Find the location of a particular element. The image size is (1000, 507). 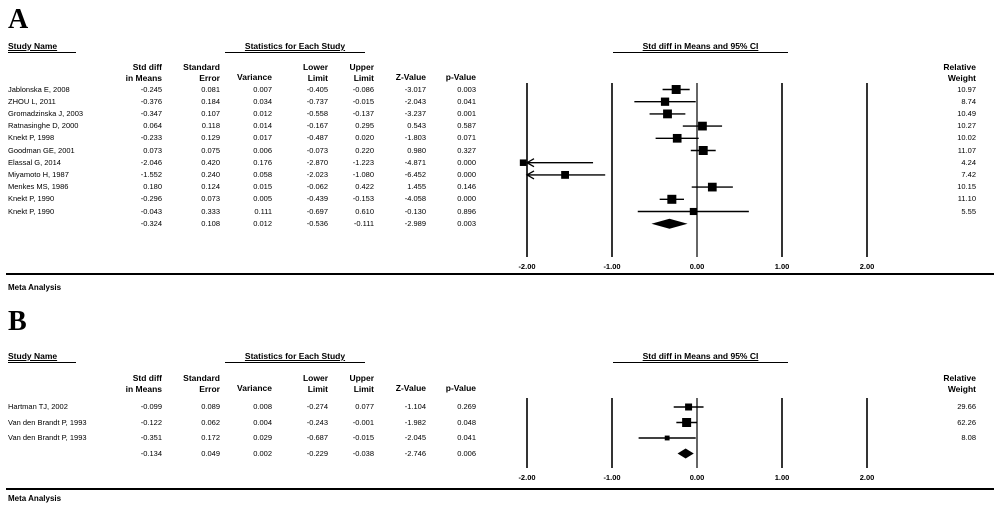

variance-cell: 0.029 is located at coordinates (262, 437).